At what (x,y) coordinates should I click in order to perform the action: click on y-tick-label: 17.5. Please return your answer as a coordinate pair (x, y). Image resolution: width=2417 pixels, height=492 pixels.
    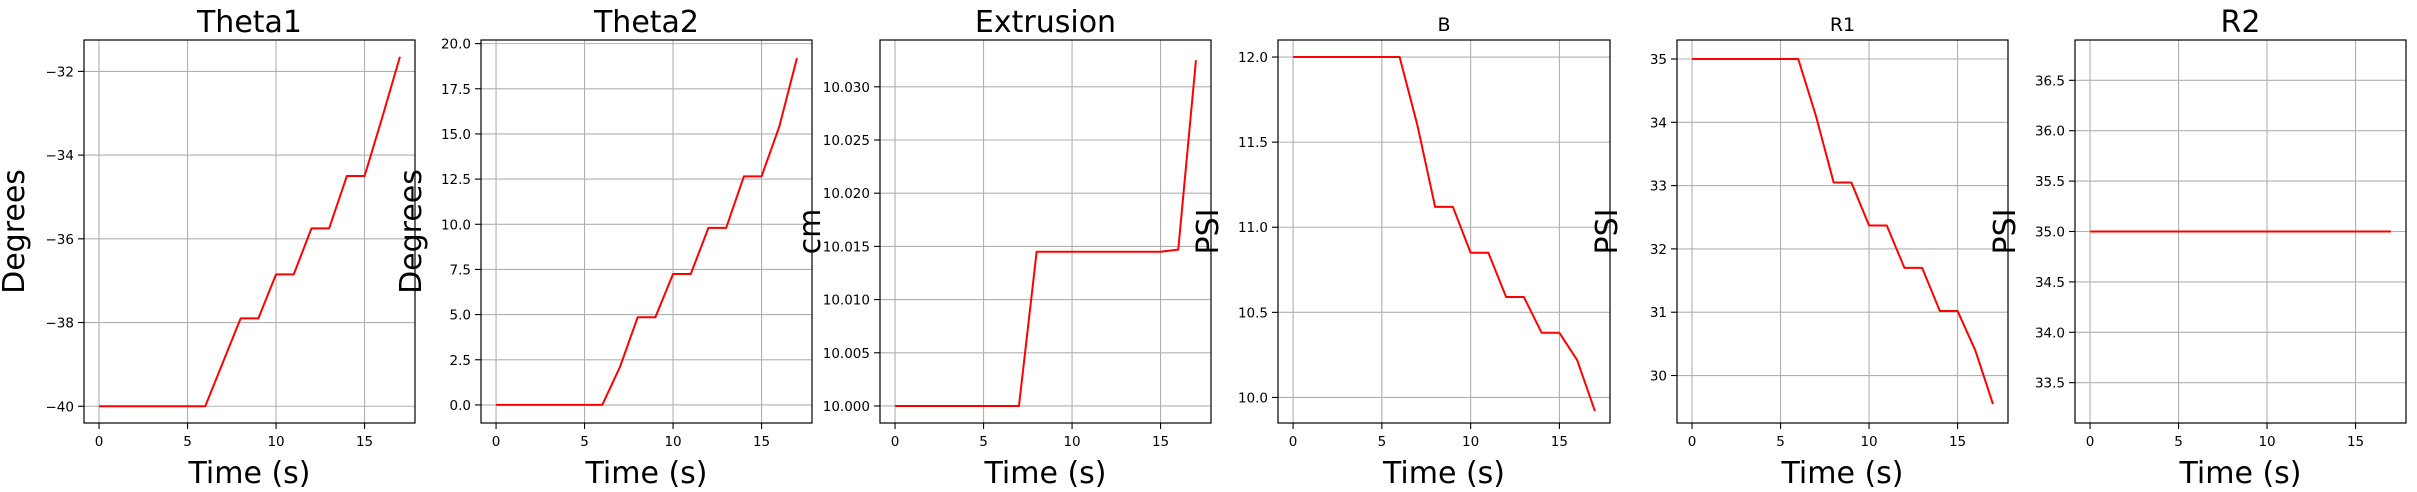
    Looking at the image, I should click on (456, 90).